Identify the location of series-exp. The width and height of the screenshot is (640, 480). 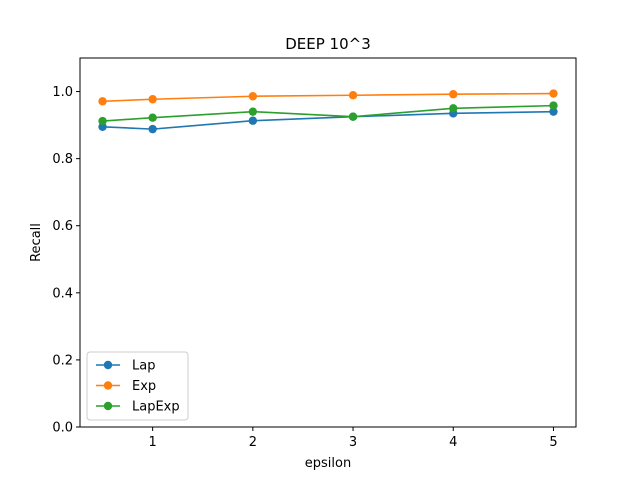
(328, 97).